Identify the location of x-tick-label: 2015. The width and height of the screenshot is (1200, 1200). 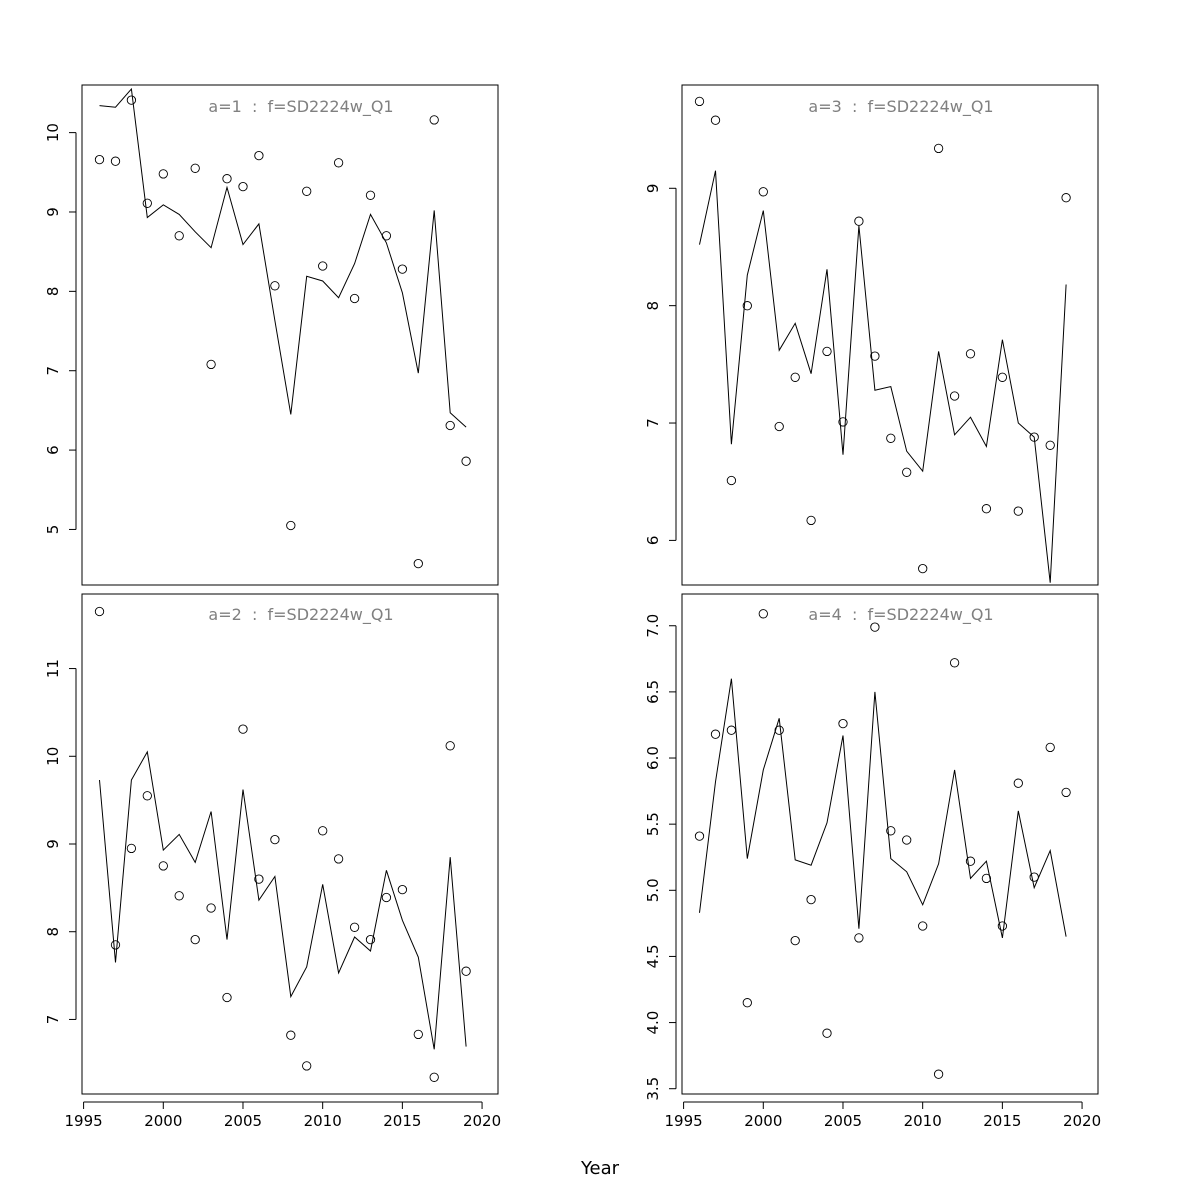
(1002, 1121).